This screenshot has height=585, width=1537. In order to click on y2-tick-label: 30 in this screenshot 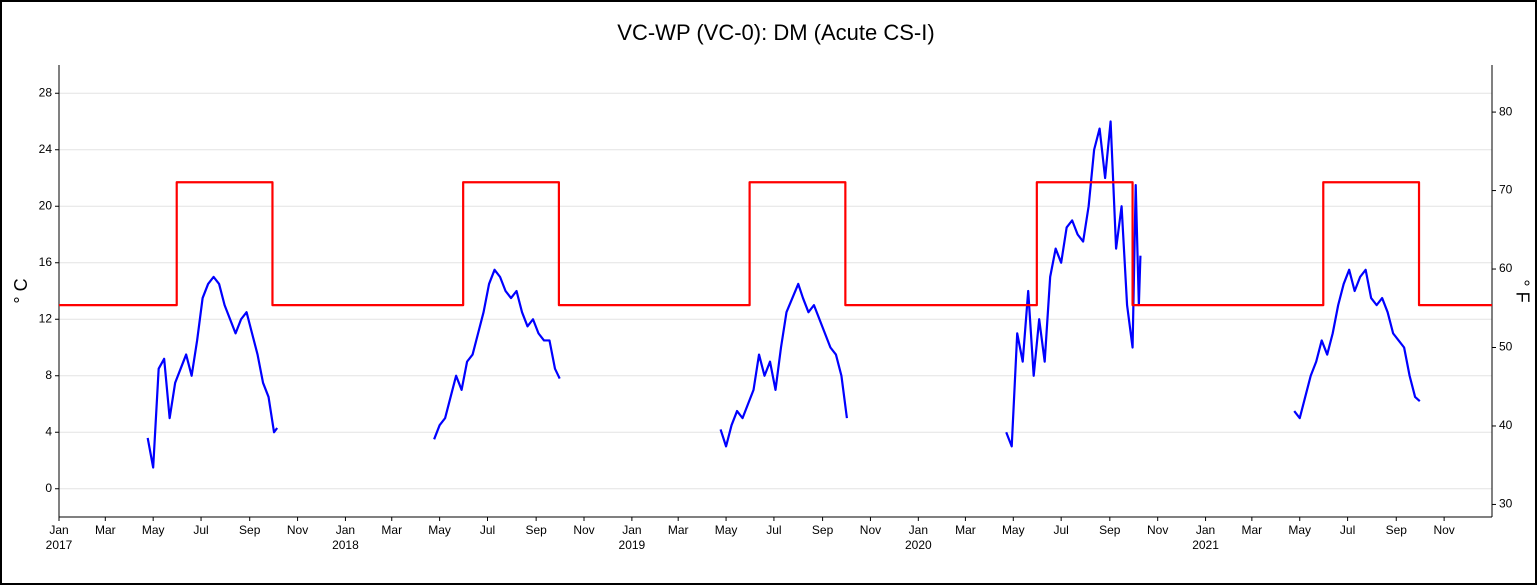, I will do `click(1506, 504)`.